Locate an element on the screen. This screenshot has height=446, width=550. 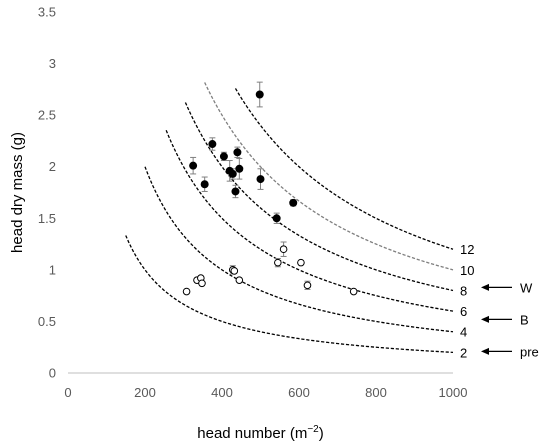
iso-curve-label: 2 is located at coordinates (463, 352).